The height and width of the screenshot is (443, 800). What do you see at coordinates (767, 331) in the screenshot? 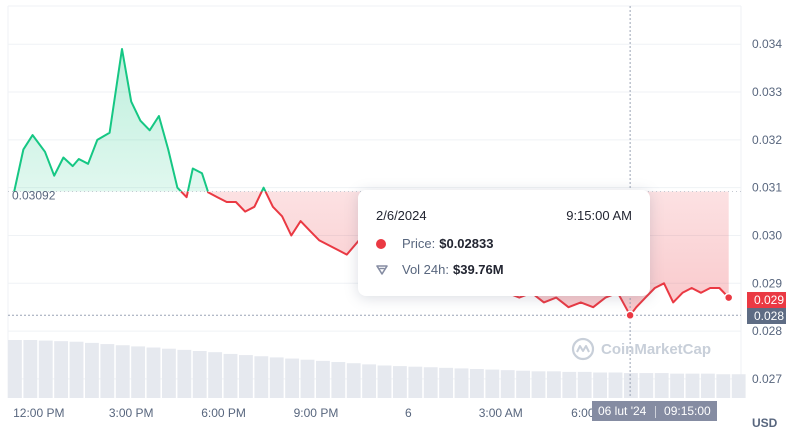
I see `y-tick-label: 0.028` at bounding box center [767, 331].